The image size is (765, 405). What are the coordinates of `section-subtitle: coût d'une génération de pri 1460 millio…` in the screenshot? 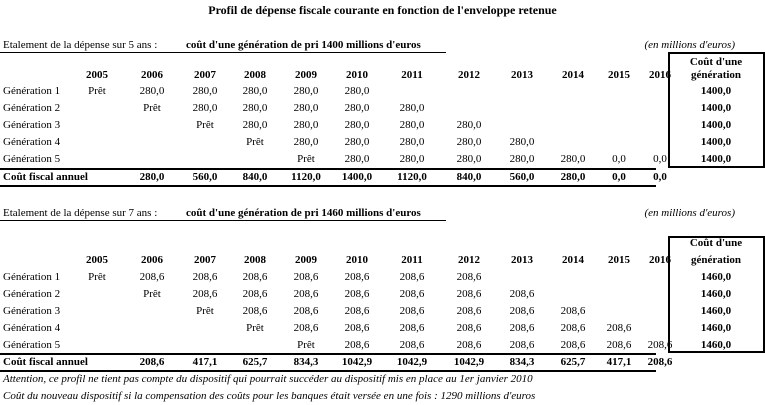 It's located at (303, 213).